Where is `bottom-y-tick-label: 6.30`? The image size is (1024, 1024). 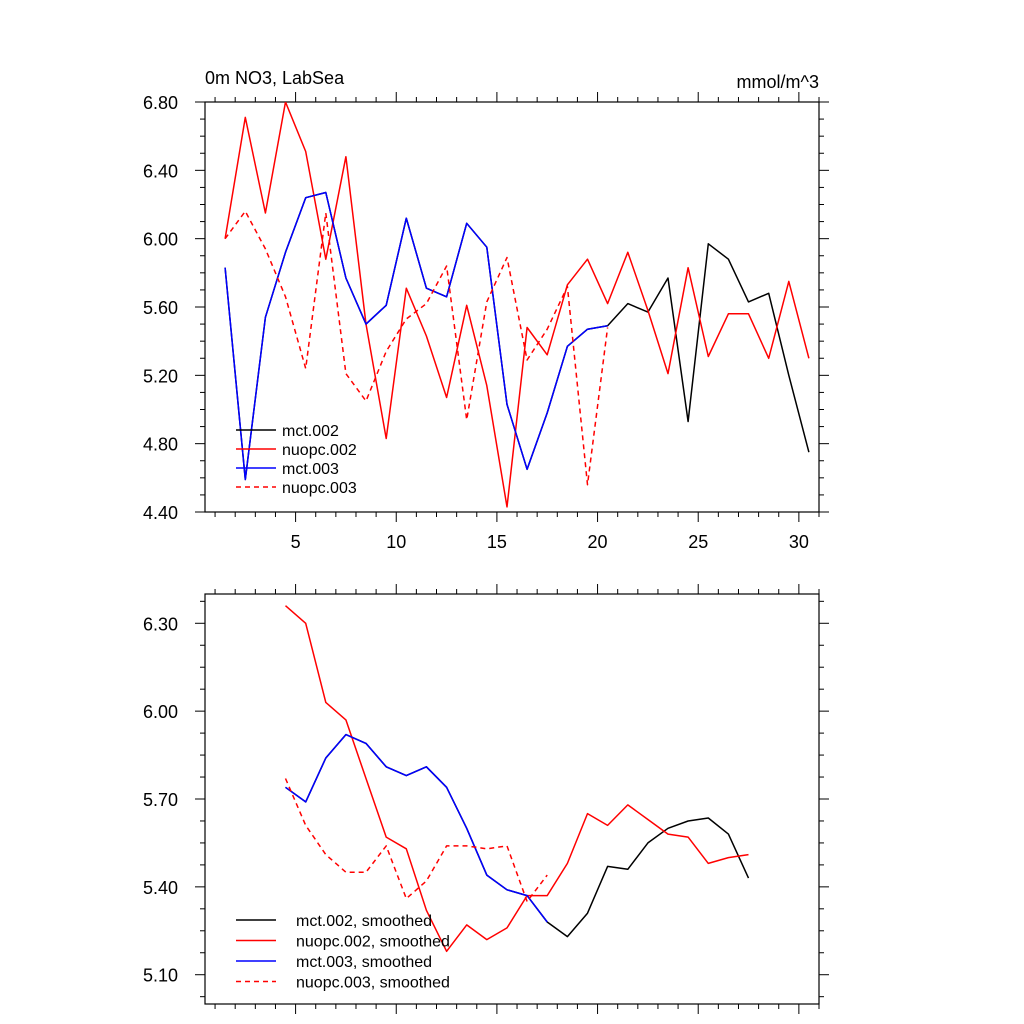
bottom-y-tick-label: 6.30 is located at coordinates (160, 624).